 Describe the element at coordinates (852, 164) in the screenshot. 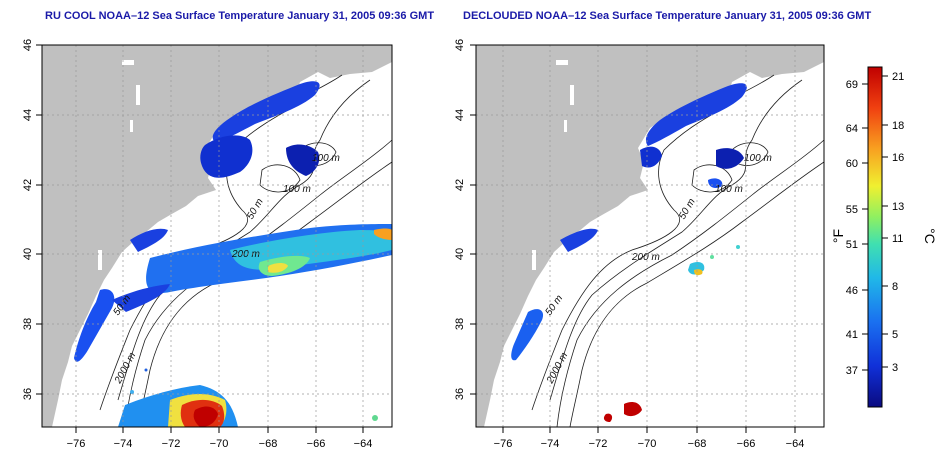

I see `fahrenheit-tick: 60` at that location.